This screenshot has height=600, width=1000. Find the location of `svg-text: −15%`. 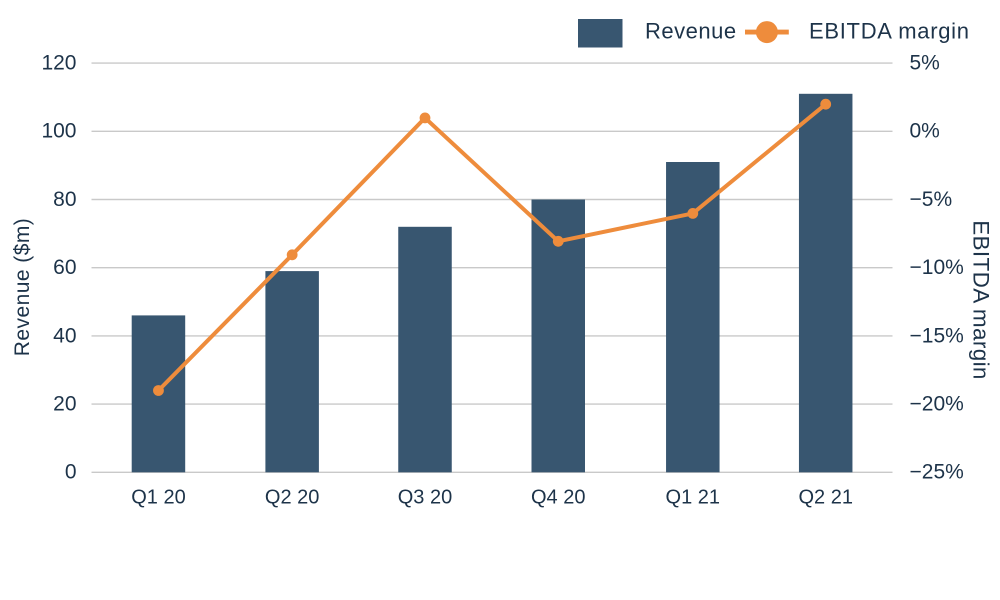

svg-text: −15% is located at coordinates (937, 335).